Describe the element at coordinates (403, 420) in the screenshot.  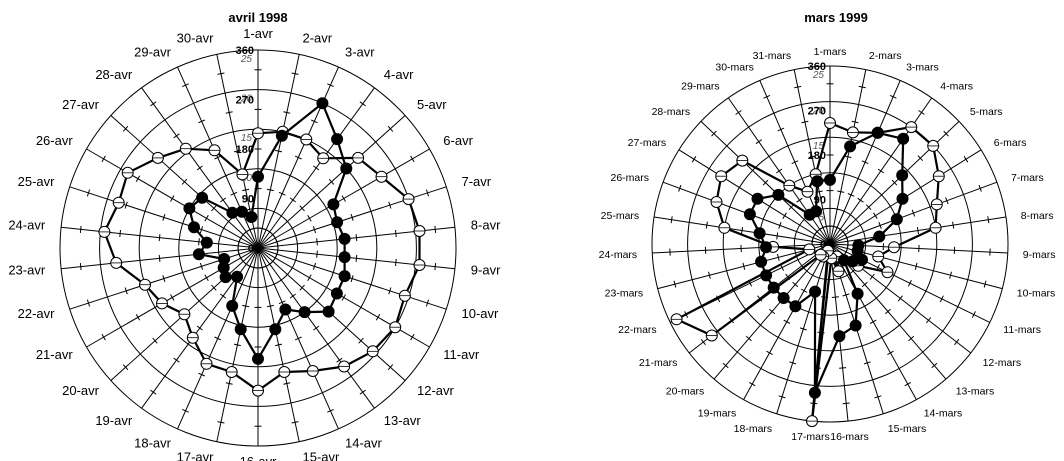
I see `day-label: 13-avr` at that location.